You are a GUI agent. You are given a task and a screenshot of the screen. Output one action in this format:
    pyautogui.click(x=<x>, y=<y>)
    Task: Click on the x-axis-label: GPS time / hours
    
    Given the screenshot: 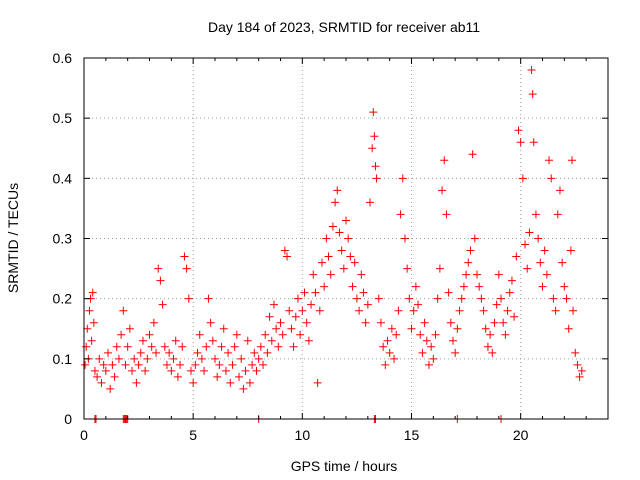 What is the action you would take?
    pyautogui.click(x=344, y=466)
    